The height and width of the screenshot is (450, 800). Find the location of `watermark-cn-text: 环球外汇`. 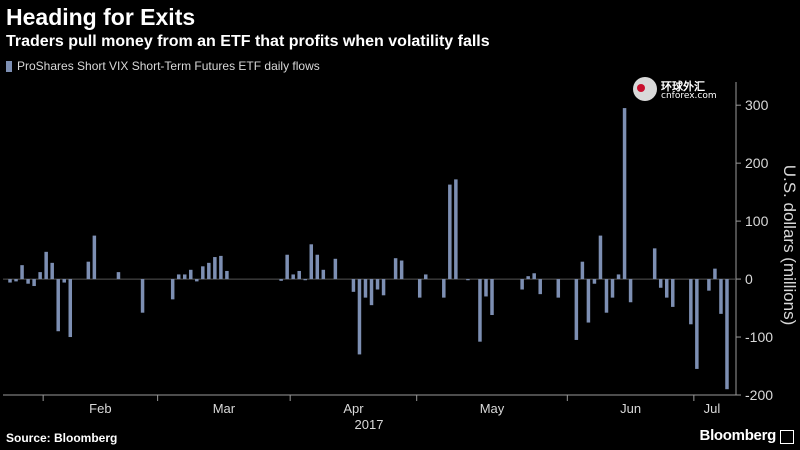

watermark-cn-text: 环球外汇 is located at coordinates (683, 86).